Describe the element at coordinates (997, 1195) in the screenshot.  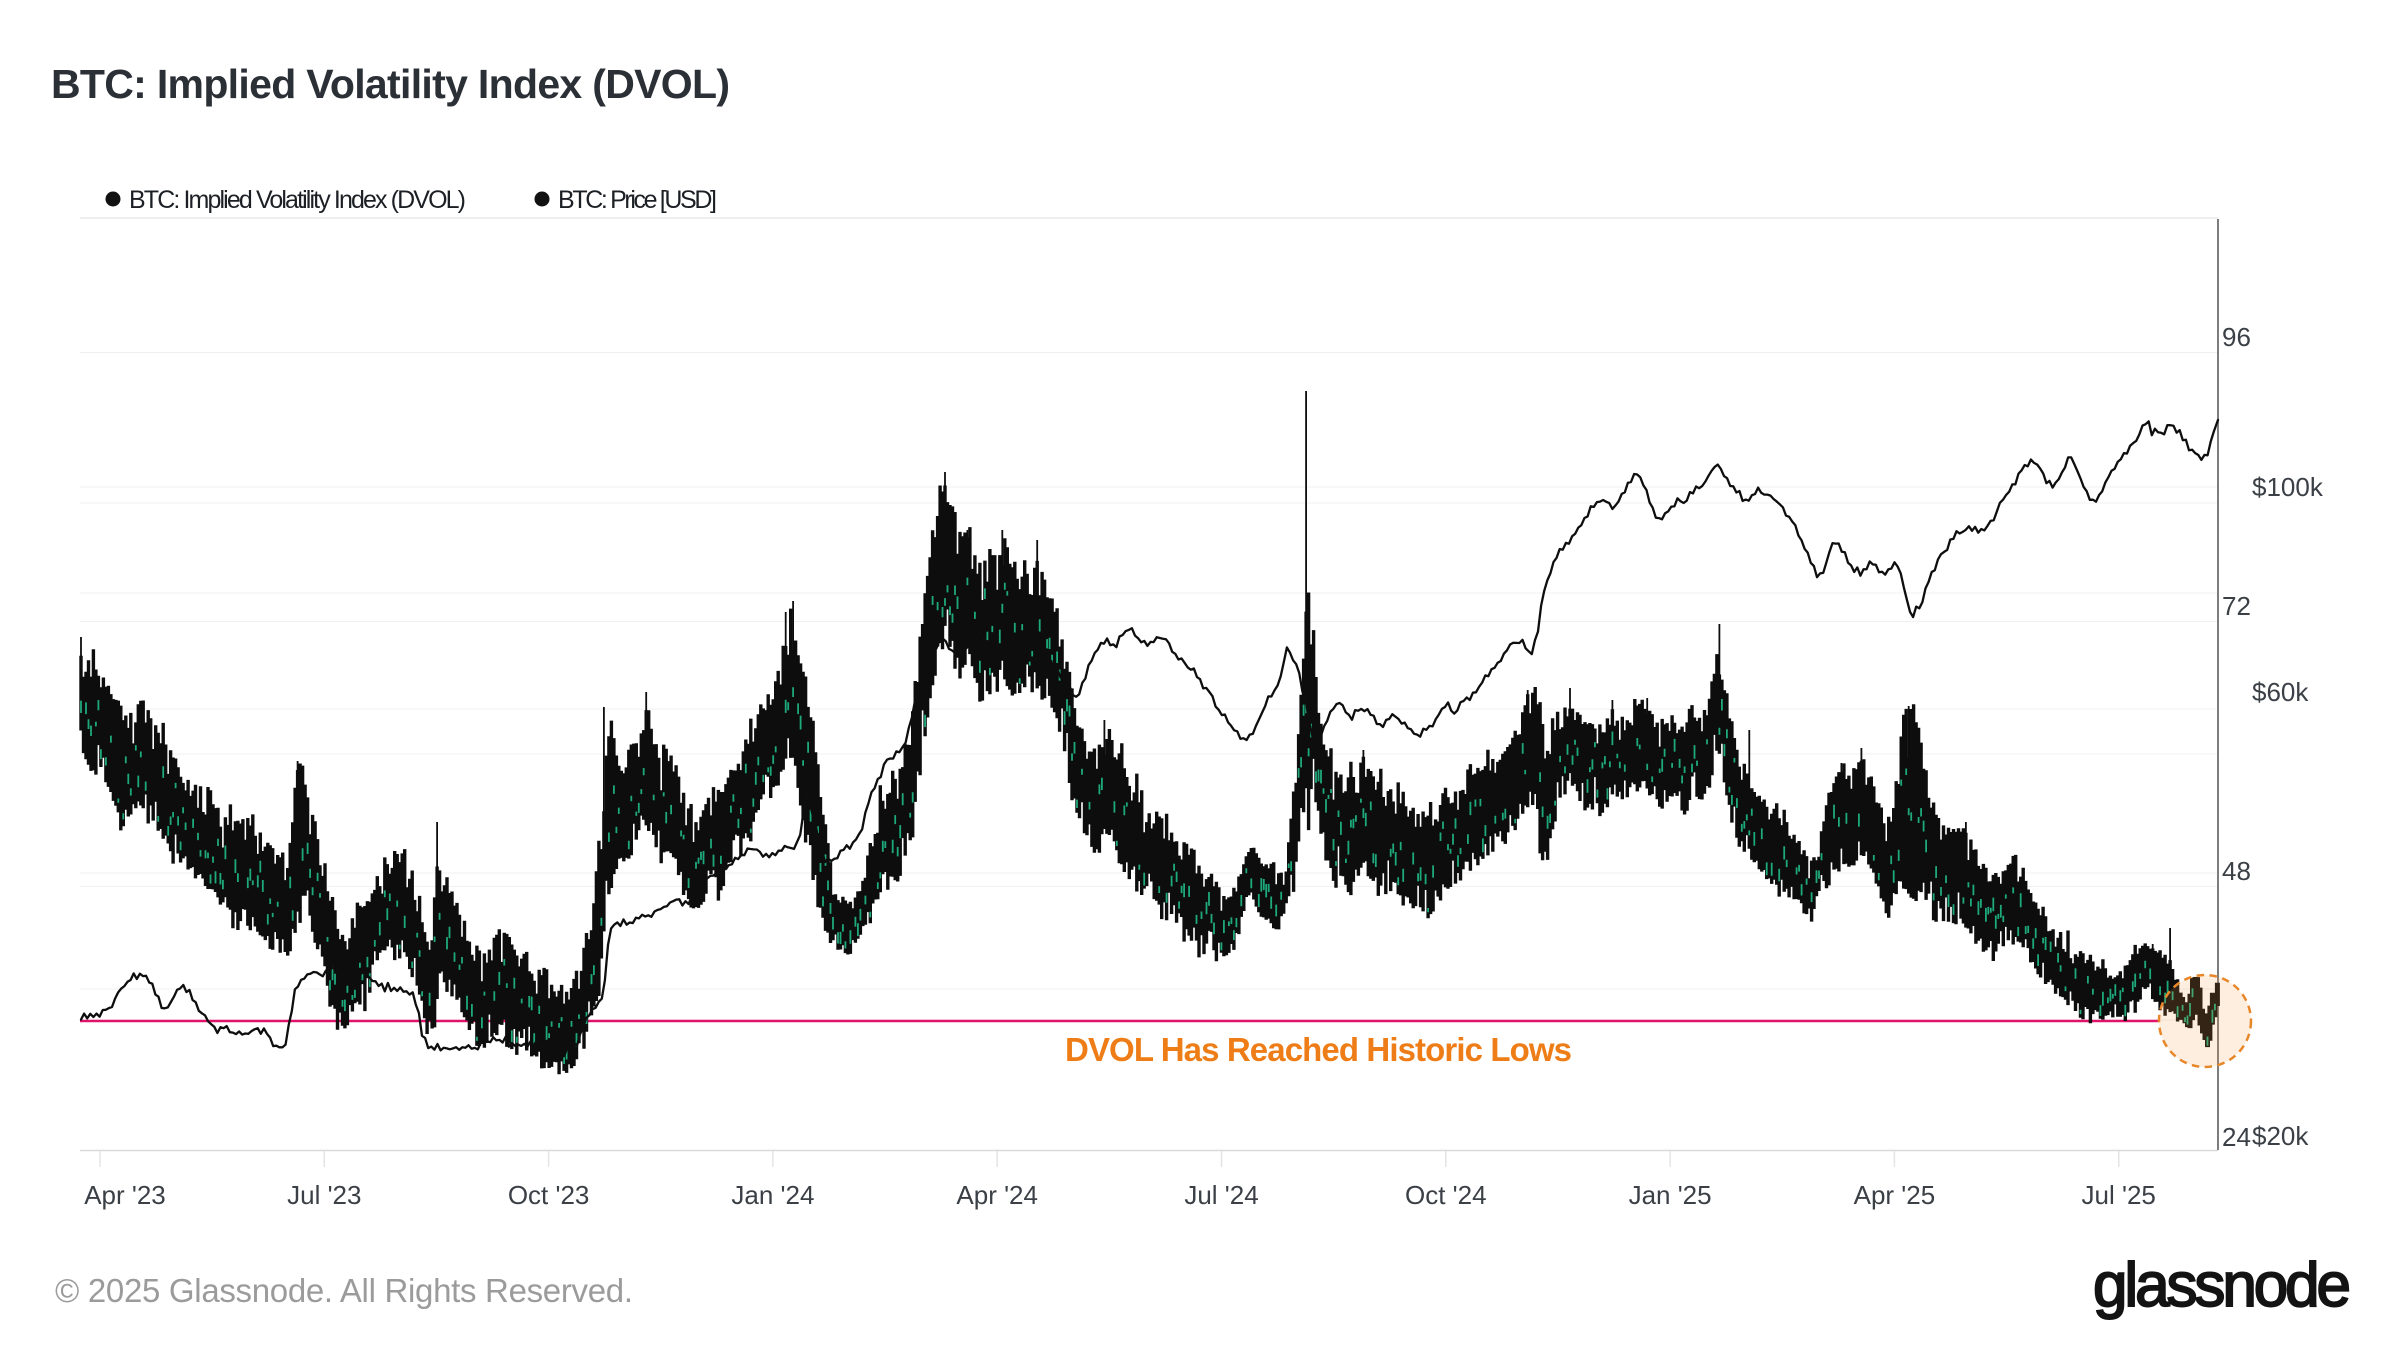
I see `svg-text: Apr '24` at that location.